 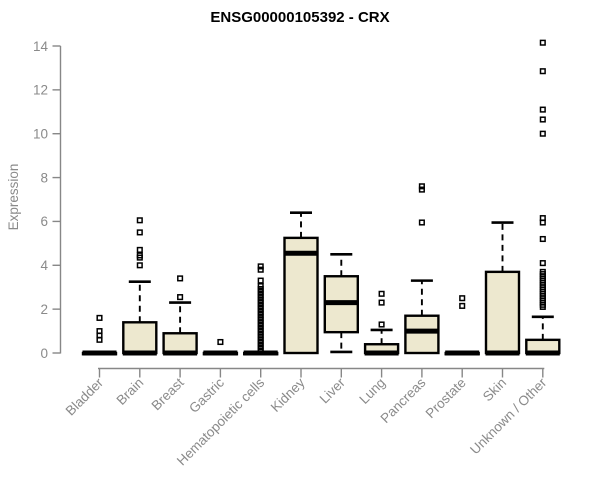 What do you see at coordinates (44, 265) in the screenshot?
I see `y-tick-label: 4` at bounding box center [44, 265].